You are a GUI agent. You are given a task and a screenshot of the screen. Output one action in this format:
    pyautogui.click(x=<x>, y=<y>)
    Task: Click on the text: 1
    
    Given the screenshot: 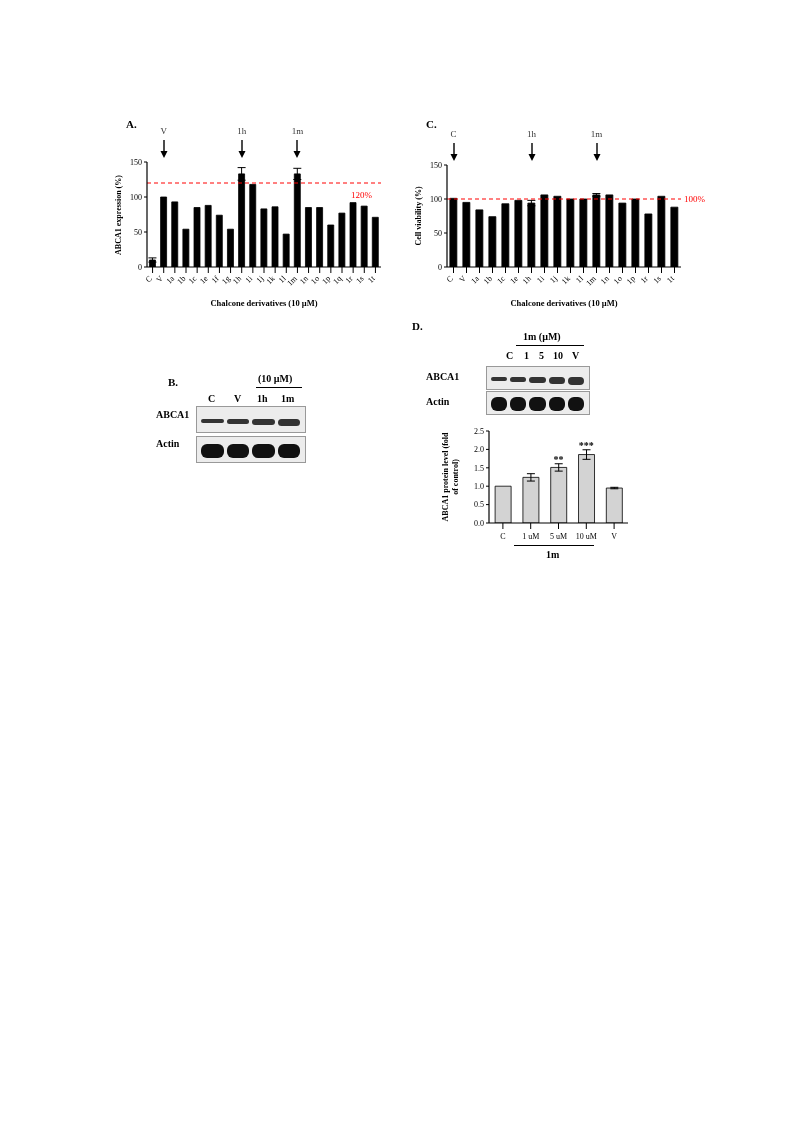 What is the action you would take?
    pyautogui.click(x=526, y=355)
    